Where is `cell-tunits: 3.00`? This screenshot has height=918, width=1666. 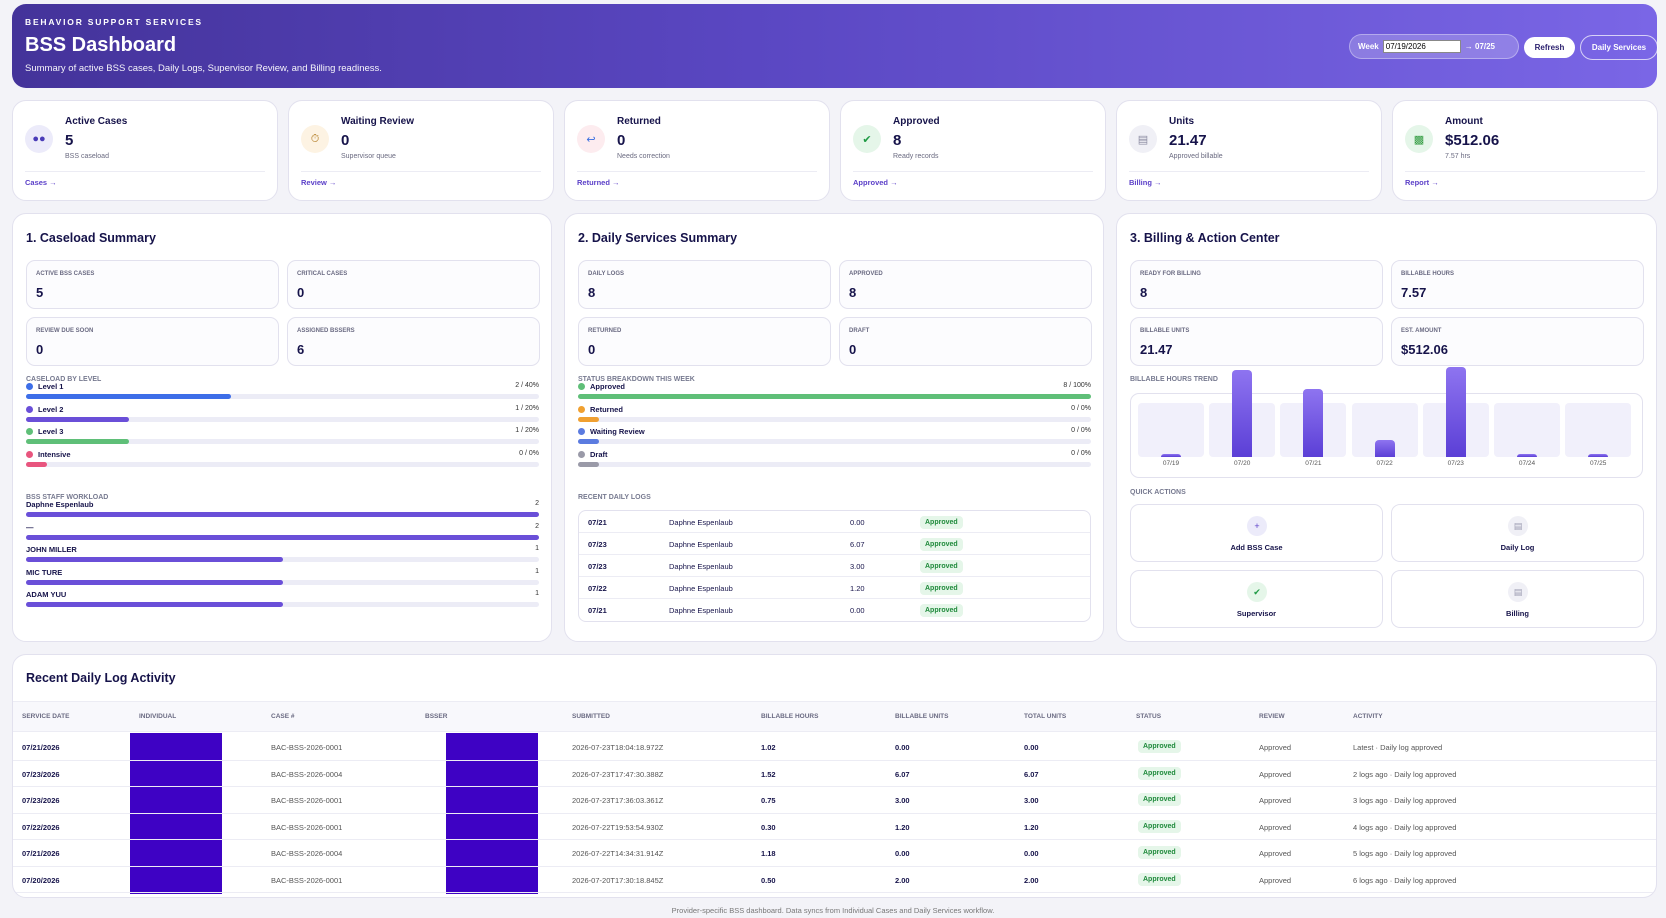
cell-tunits: 3.00 is located at coordinates (1031, 800).